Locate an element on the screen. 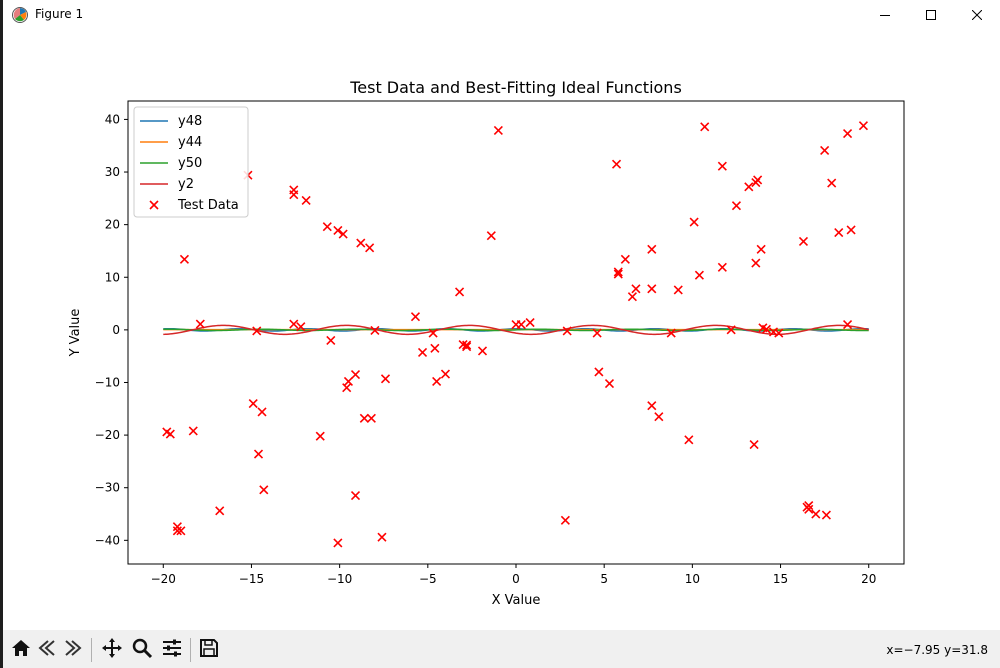 The width and height of the screenshot is (1000, 668). y-tick-label: 30 is located at coordinates (112, 172).